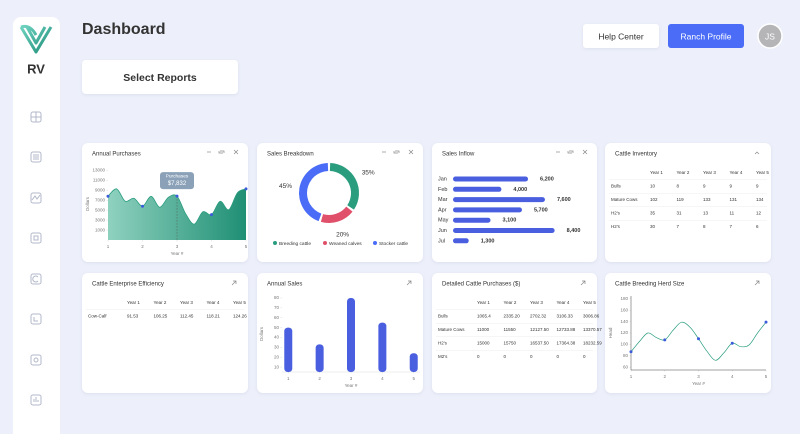 The image size is (800, 434). I want to click on y-tick-label: 20, so click(277, 356).